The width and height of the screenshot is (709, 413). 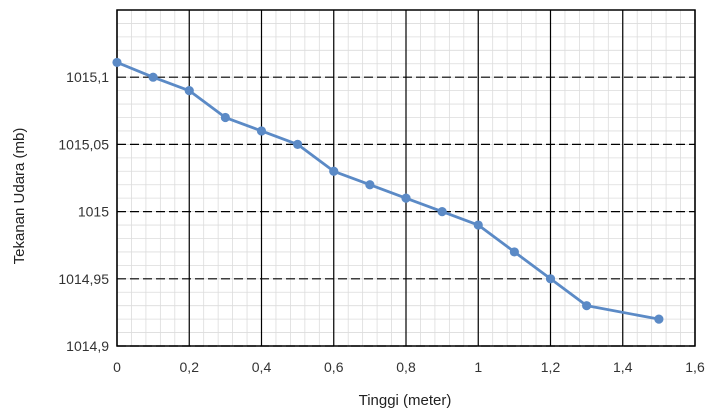 What do you see at coordinates (262, 367) in the screenshot?
I see `x-tick-label: 0,4` at bounding box center [262, 367].